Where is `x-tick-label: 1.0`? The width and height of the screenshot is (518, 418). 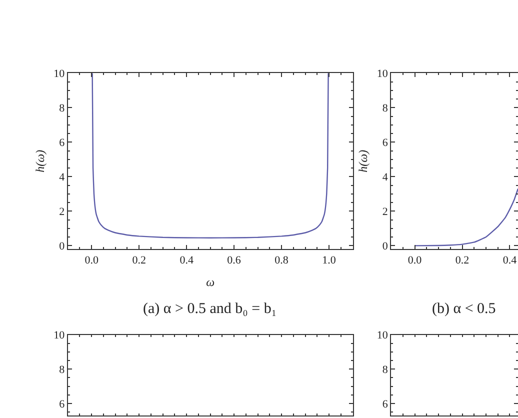
x-tick-label: 1.0 is located at coordinates (329, 260).